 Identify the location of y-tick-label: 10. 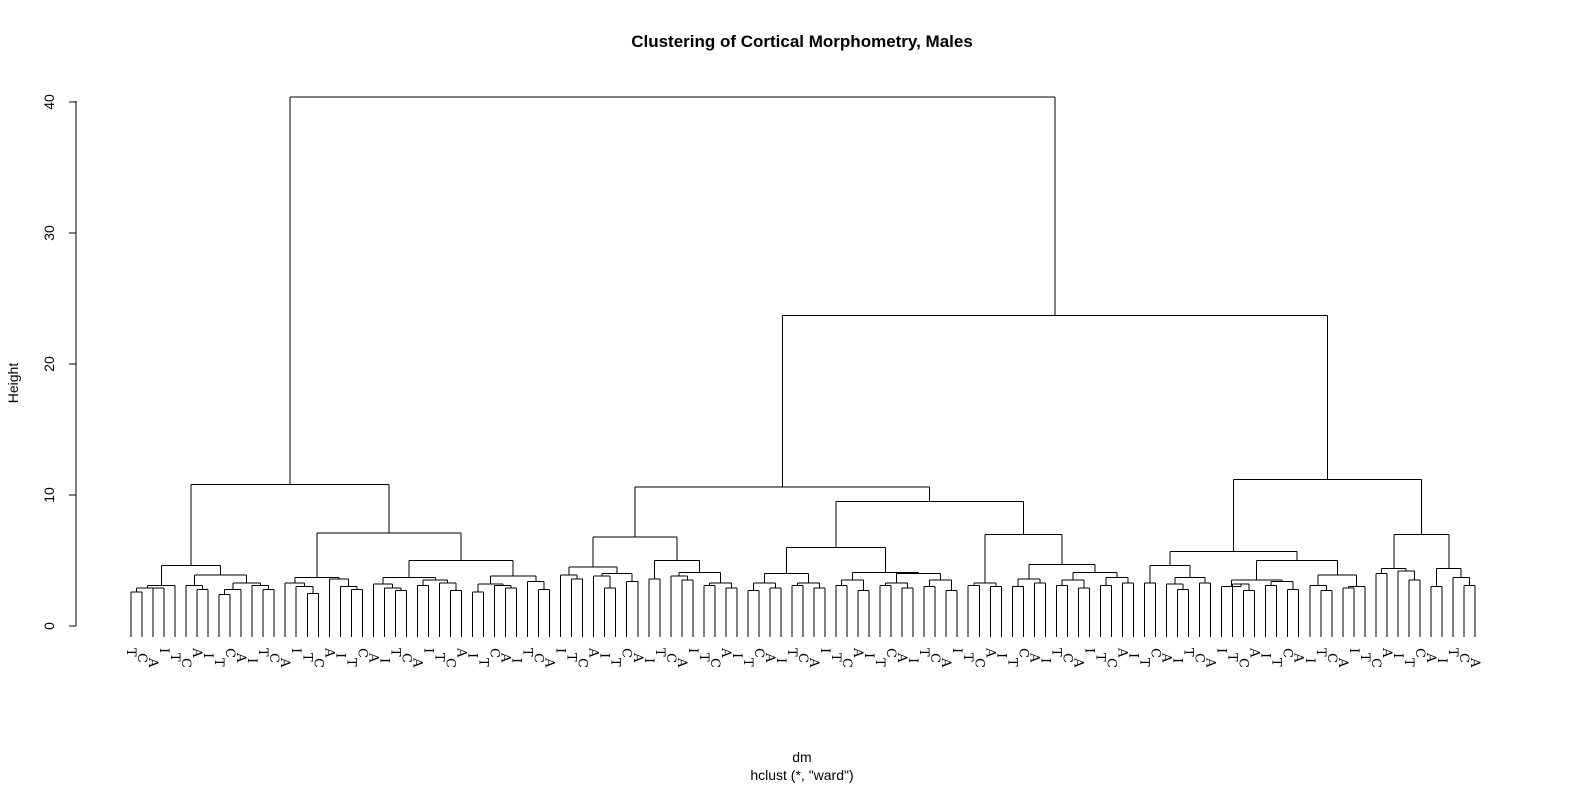
(49, 495).